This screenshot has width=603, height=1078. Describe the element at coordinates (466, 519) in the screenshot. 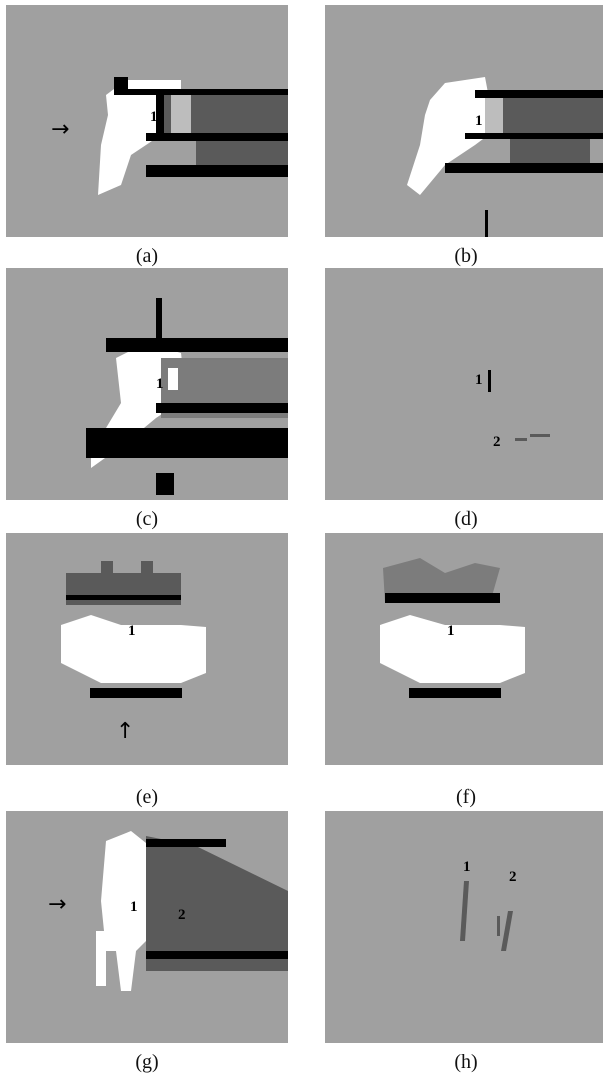

I see `caption-d: (d)` at that location.